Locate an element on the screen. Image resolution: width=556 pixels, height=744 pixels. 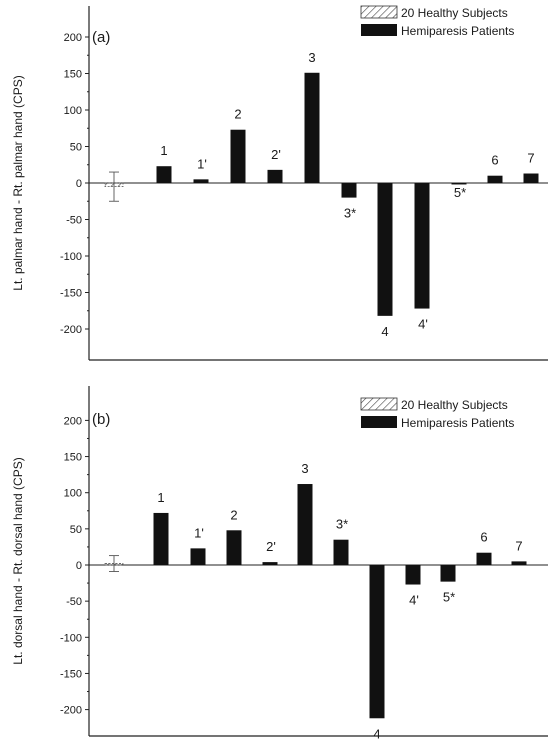
y-axis-label: Lt. palmar hand - Rt. palmar hand (CPS) is located at coordinates (18, 182).